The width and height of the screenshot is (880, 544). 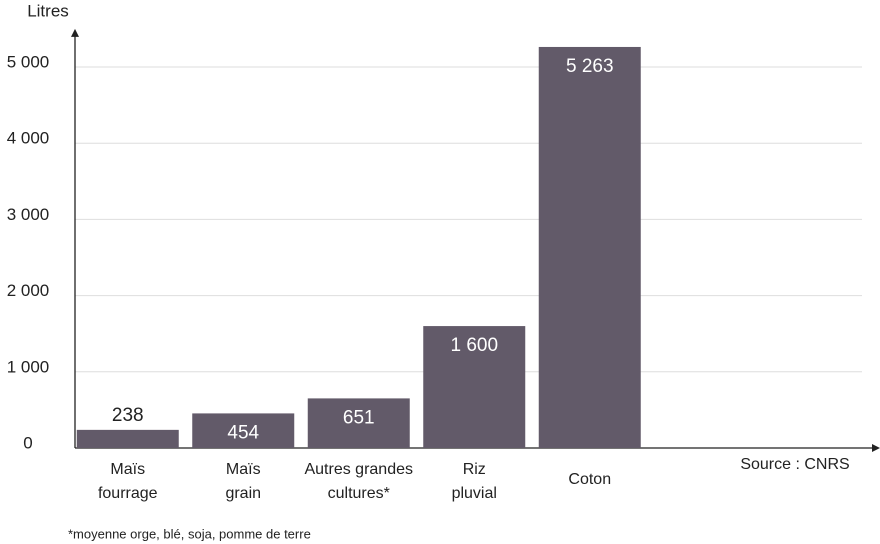 I want to click on x-tick-label: grain, so click(x=243, y=493).